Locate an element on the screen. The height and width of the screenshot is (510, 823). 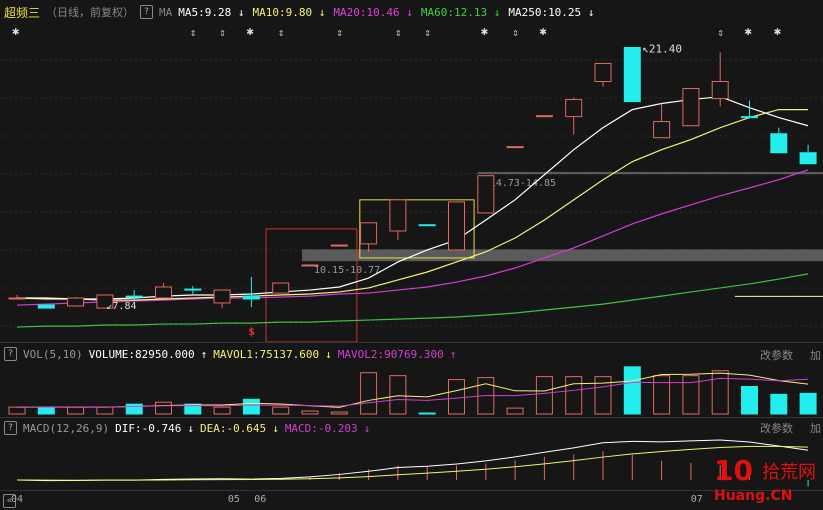
low-price-label: ↙7.84 is located at coordinates (121, 306).